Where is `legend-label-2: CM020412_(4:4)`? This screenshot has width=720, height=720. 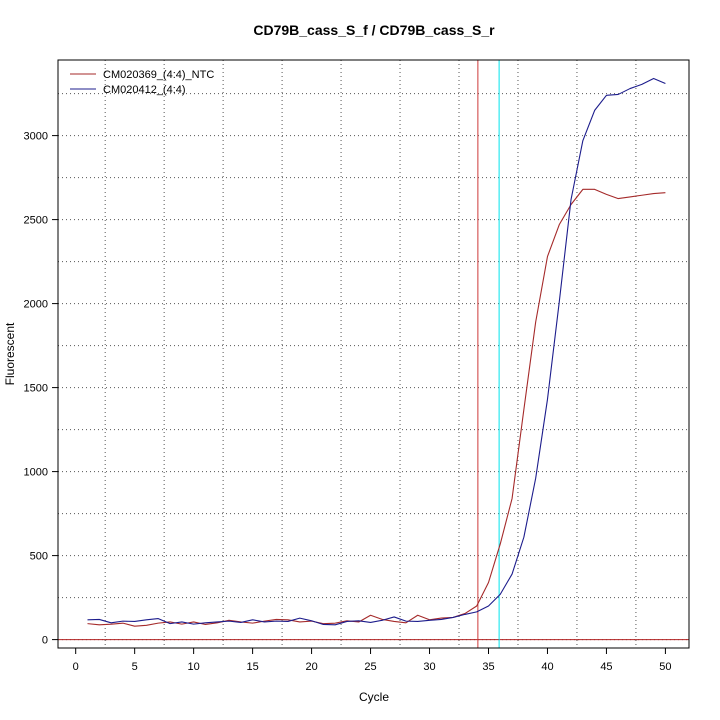 legend-label-2: CM020412_(4:4) is located at coordinates (144, 90).